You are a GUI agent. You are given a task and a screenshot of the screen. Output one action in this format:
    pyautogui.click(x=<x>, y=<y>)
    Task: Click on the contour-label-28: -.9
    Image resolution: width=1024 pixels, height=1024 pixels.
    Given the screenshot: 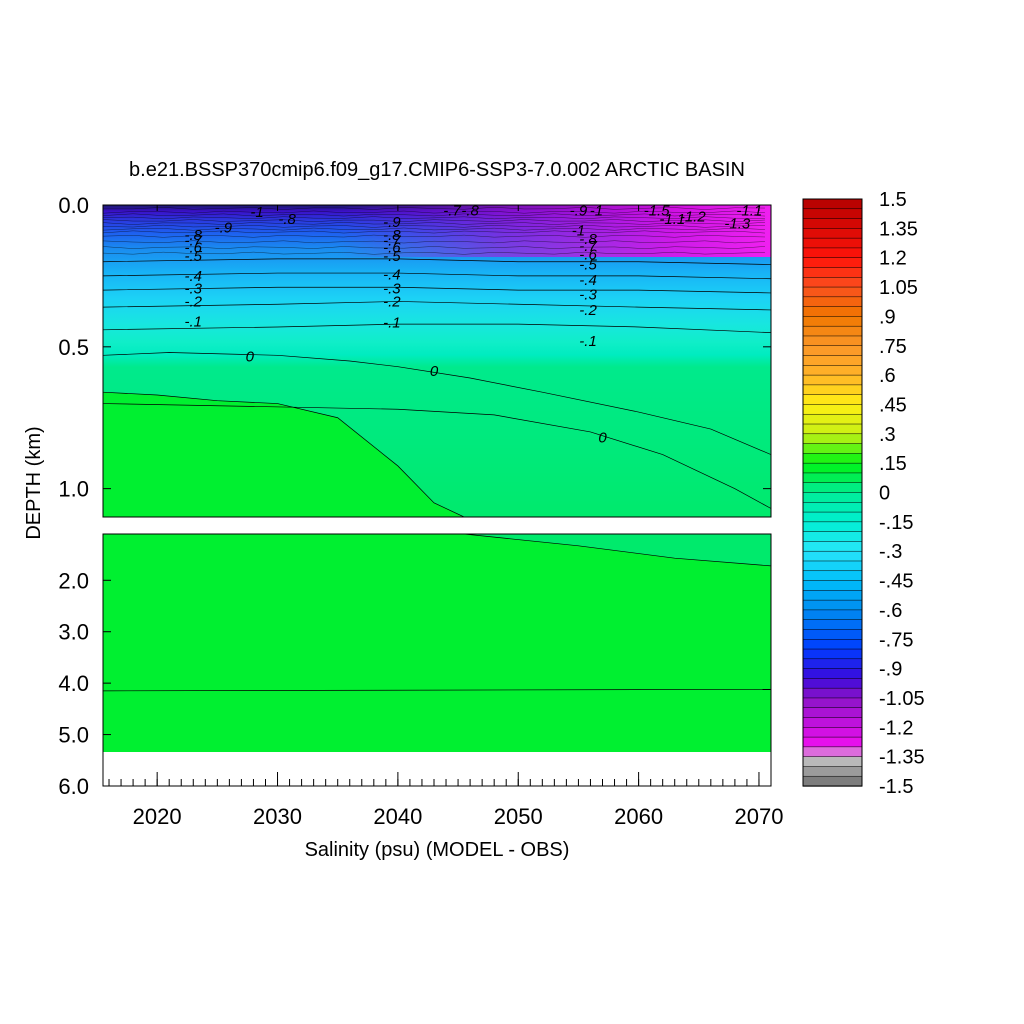 What is the action you would take?
    pyautogui.click(x=392, y=222)
    